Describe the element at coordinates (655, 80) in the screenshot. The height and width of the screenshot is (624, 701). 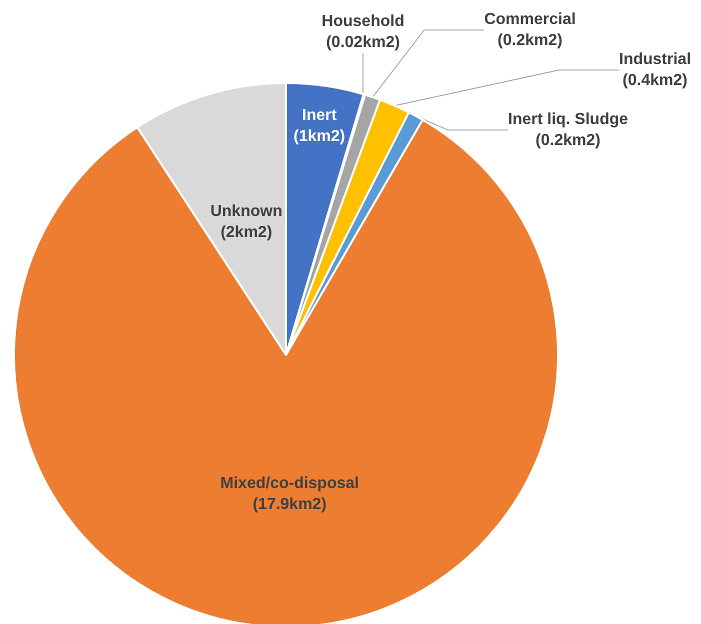
I see `data-label: (0.4km2)` at that location.